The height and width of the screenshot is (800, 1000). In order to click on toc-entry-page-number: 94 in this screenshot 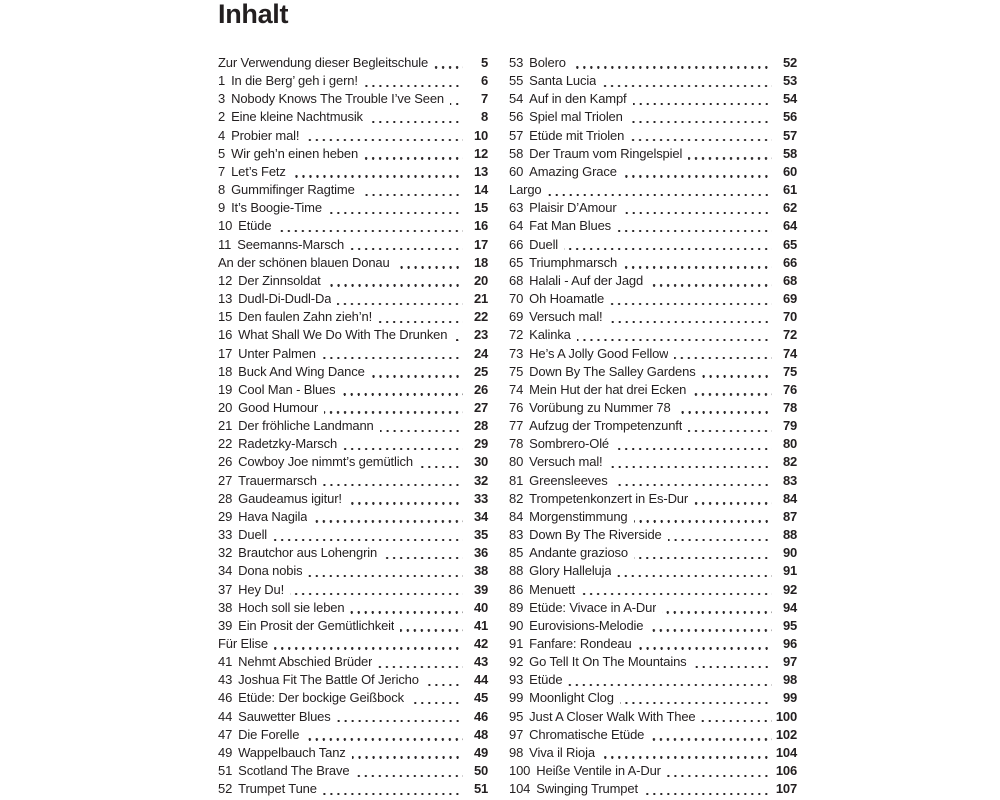, I will do `click(789, 607)`.